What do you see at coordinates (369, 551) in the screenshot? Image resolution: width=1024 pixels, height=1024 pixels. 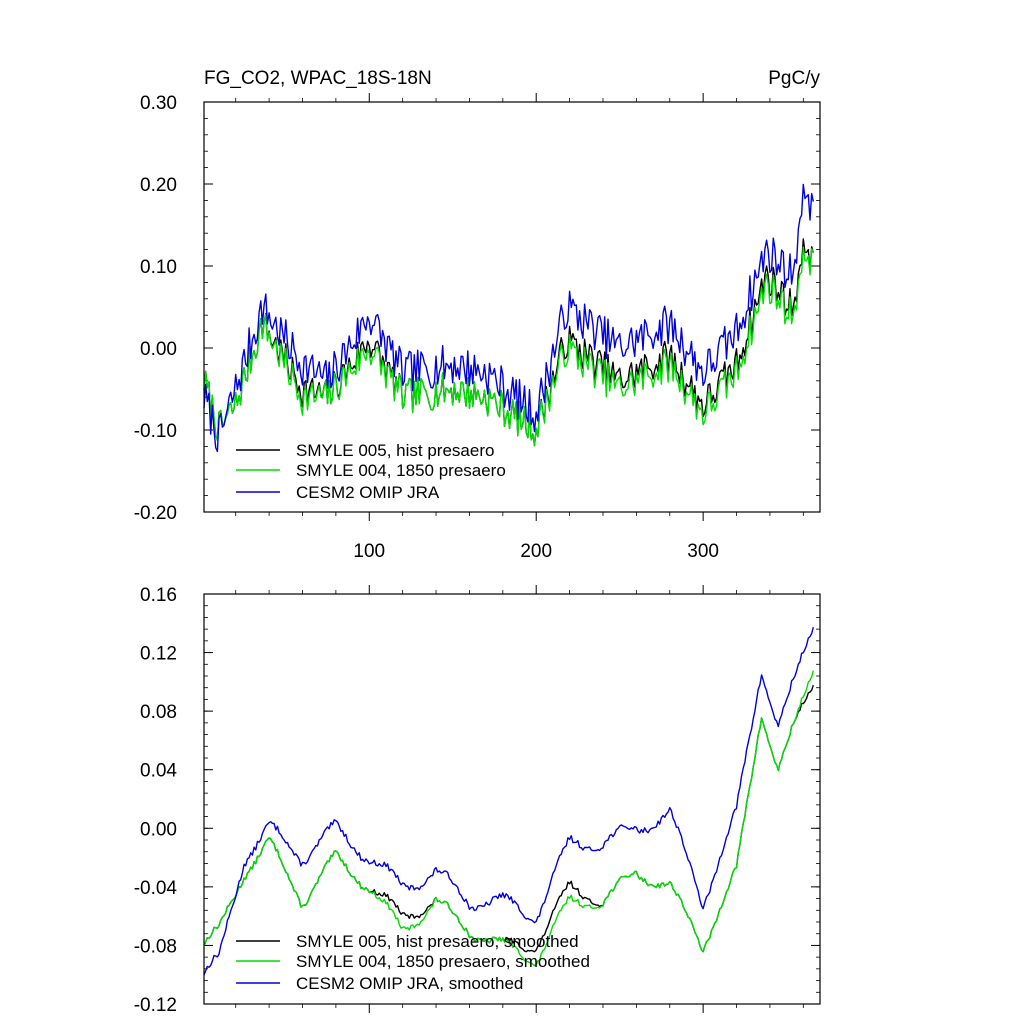 I see `top-xtick-label: 100` at bounding box center [369, 551].